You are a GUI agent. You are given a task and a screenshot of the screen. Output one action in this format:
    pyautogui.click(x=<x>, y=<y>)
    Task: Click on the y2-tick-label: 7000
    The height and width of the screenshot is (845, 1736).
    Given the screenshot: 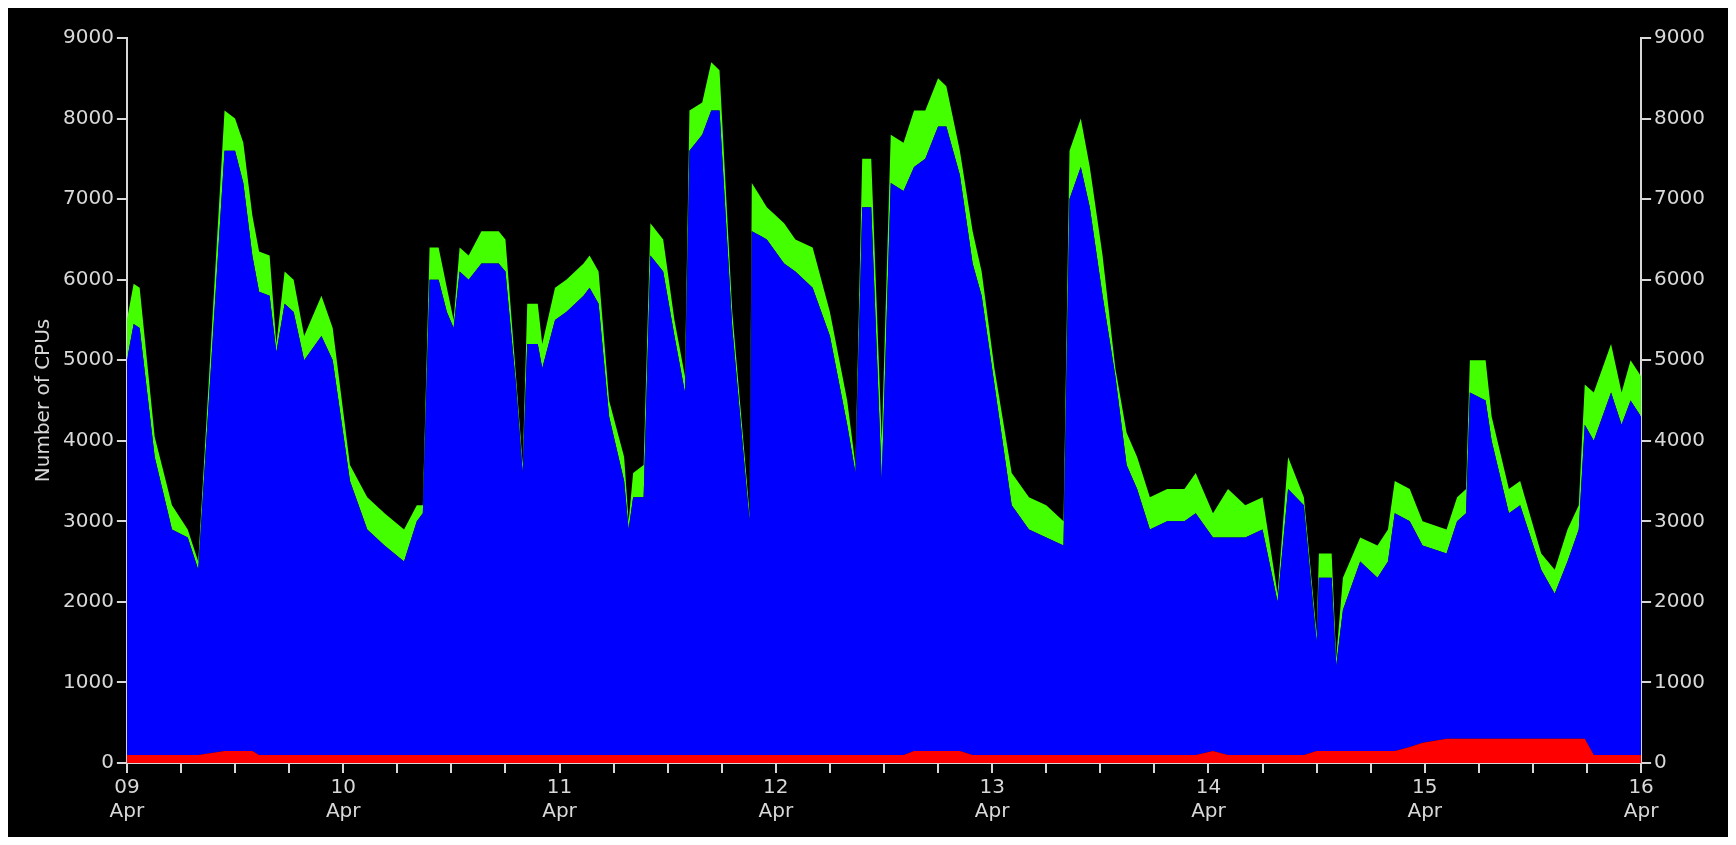 What is the action you would take?
    pyautogui.click(x=1680, y=197)
    